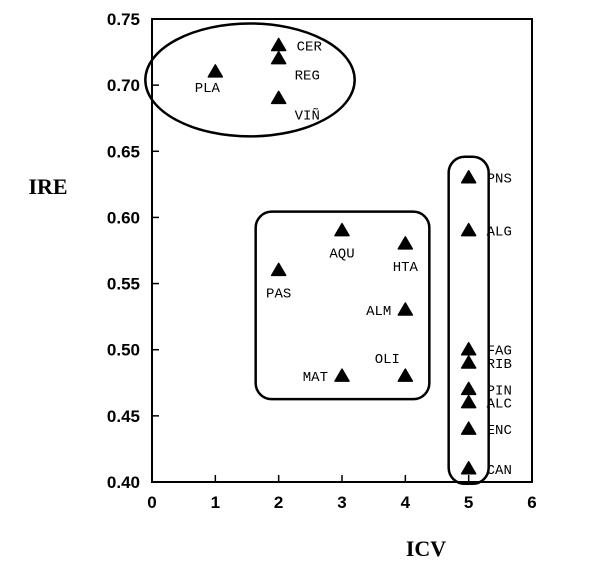 Image resolution: width=612 pixels, height=580 pixels. I want to click on data-point-pas, so click(278, 269).